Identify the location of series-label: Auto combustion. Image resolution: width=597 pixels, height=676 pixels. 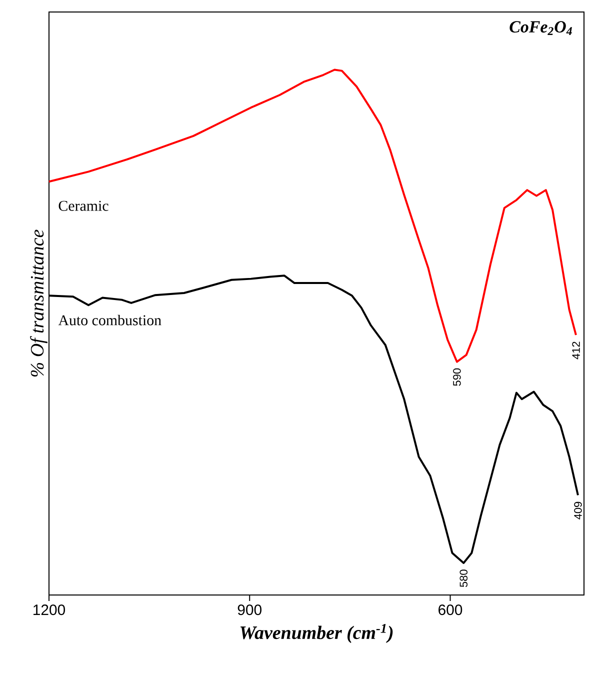
(110, 320).